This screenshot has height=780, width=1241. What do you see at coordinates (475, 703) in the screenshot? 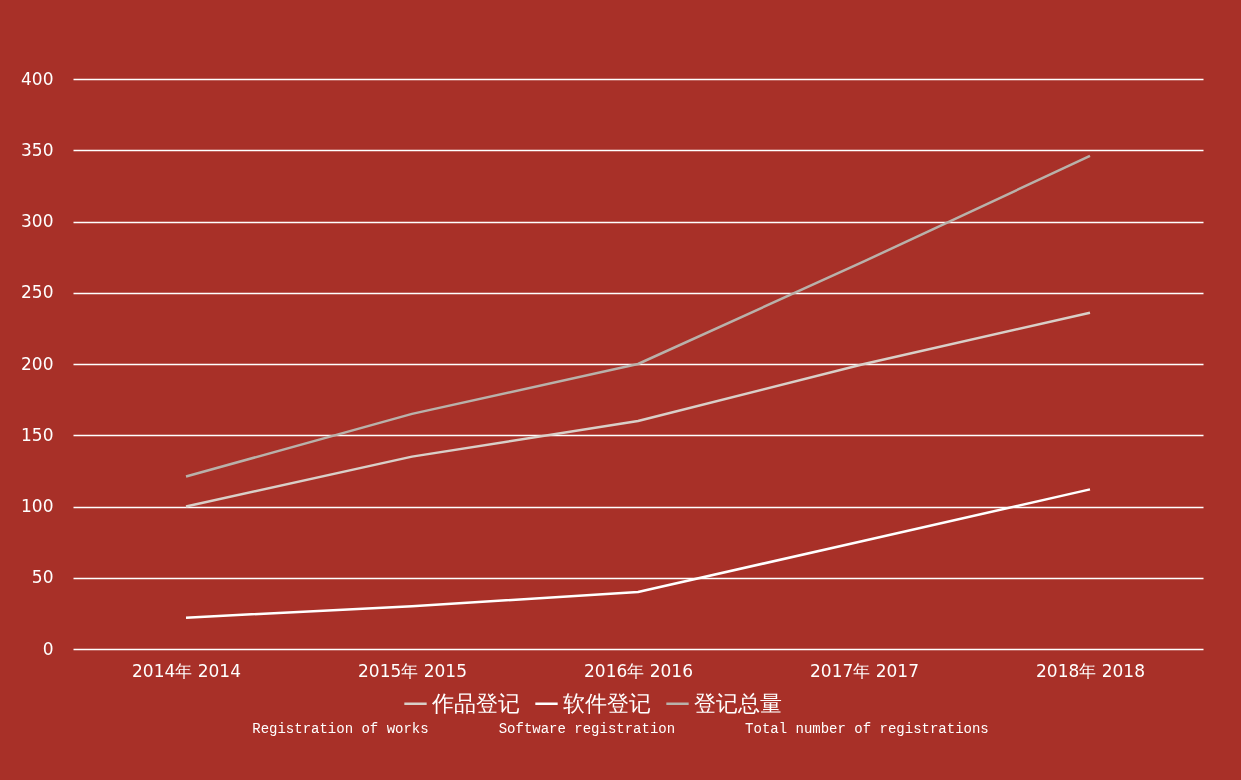
I see `legend-label: 作品登记` at bounding box center [475, 703].